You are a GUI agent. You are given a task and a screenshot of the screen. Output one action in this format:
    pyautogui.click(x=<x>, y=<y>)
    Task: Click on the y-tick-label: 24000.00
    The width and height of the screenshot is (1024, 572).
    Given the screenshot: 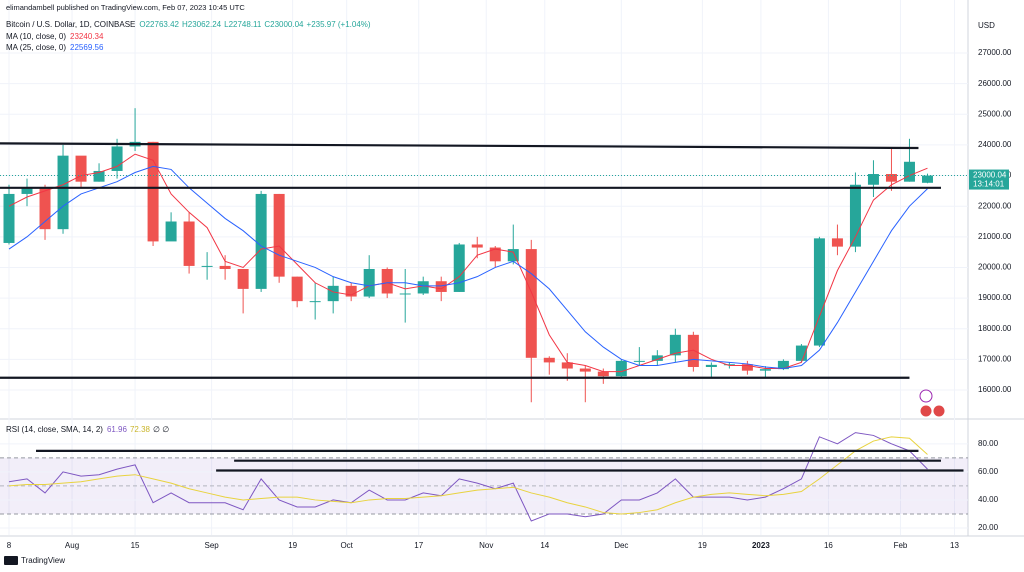 What is the action you would take?
    pyautogui.click(x=995, y=144)
    